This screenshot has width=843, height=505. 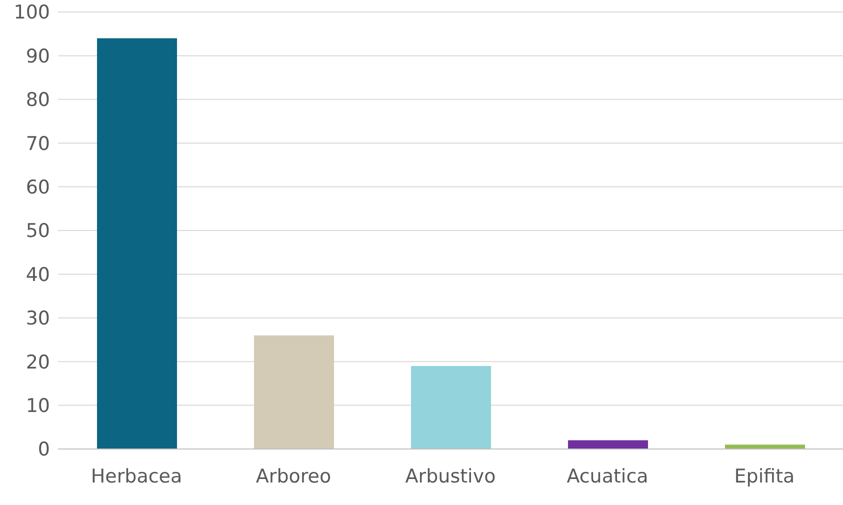 What do you see at coordinates (38, 231) in the screenshot?
I see `y-tick-label: 50` at bounding box center [38, 231].